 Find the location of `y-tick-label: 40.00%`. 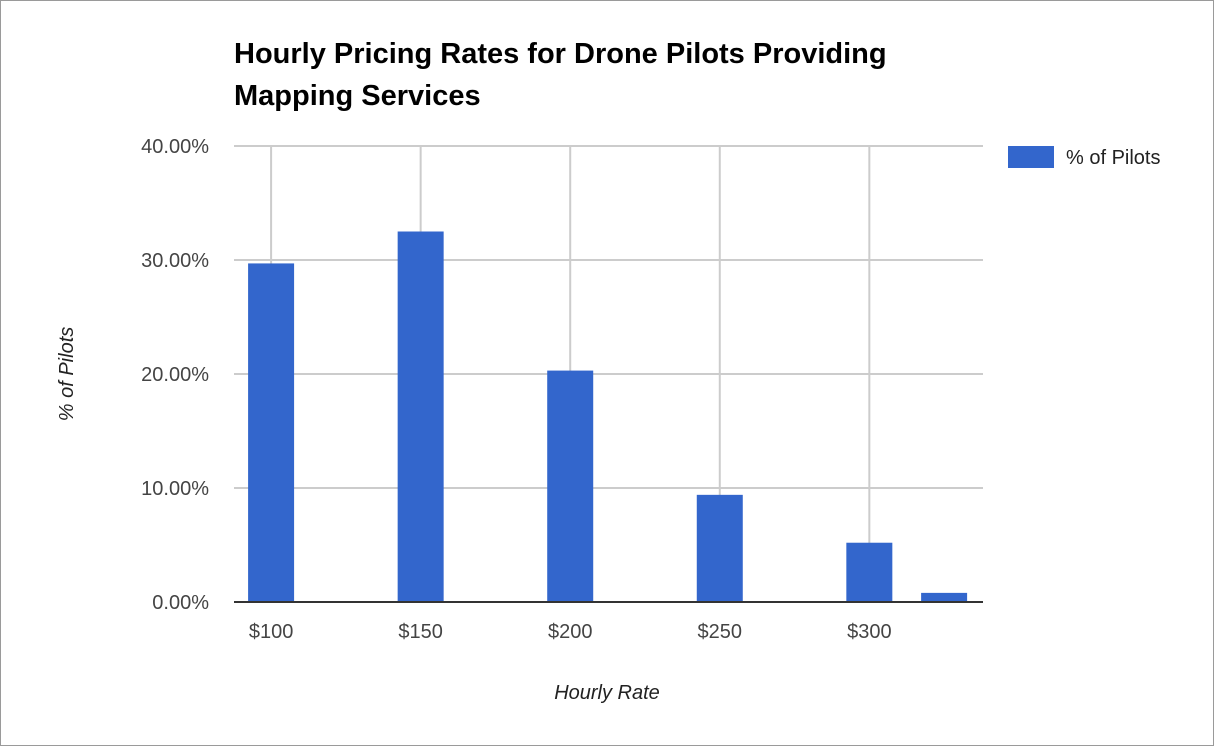

y-tick-label: 40.00% is located at coordinates (175, 147).